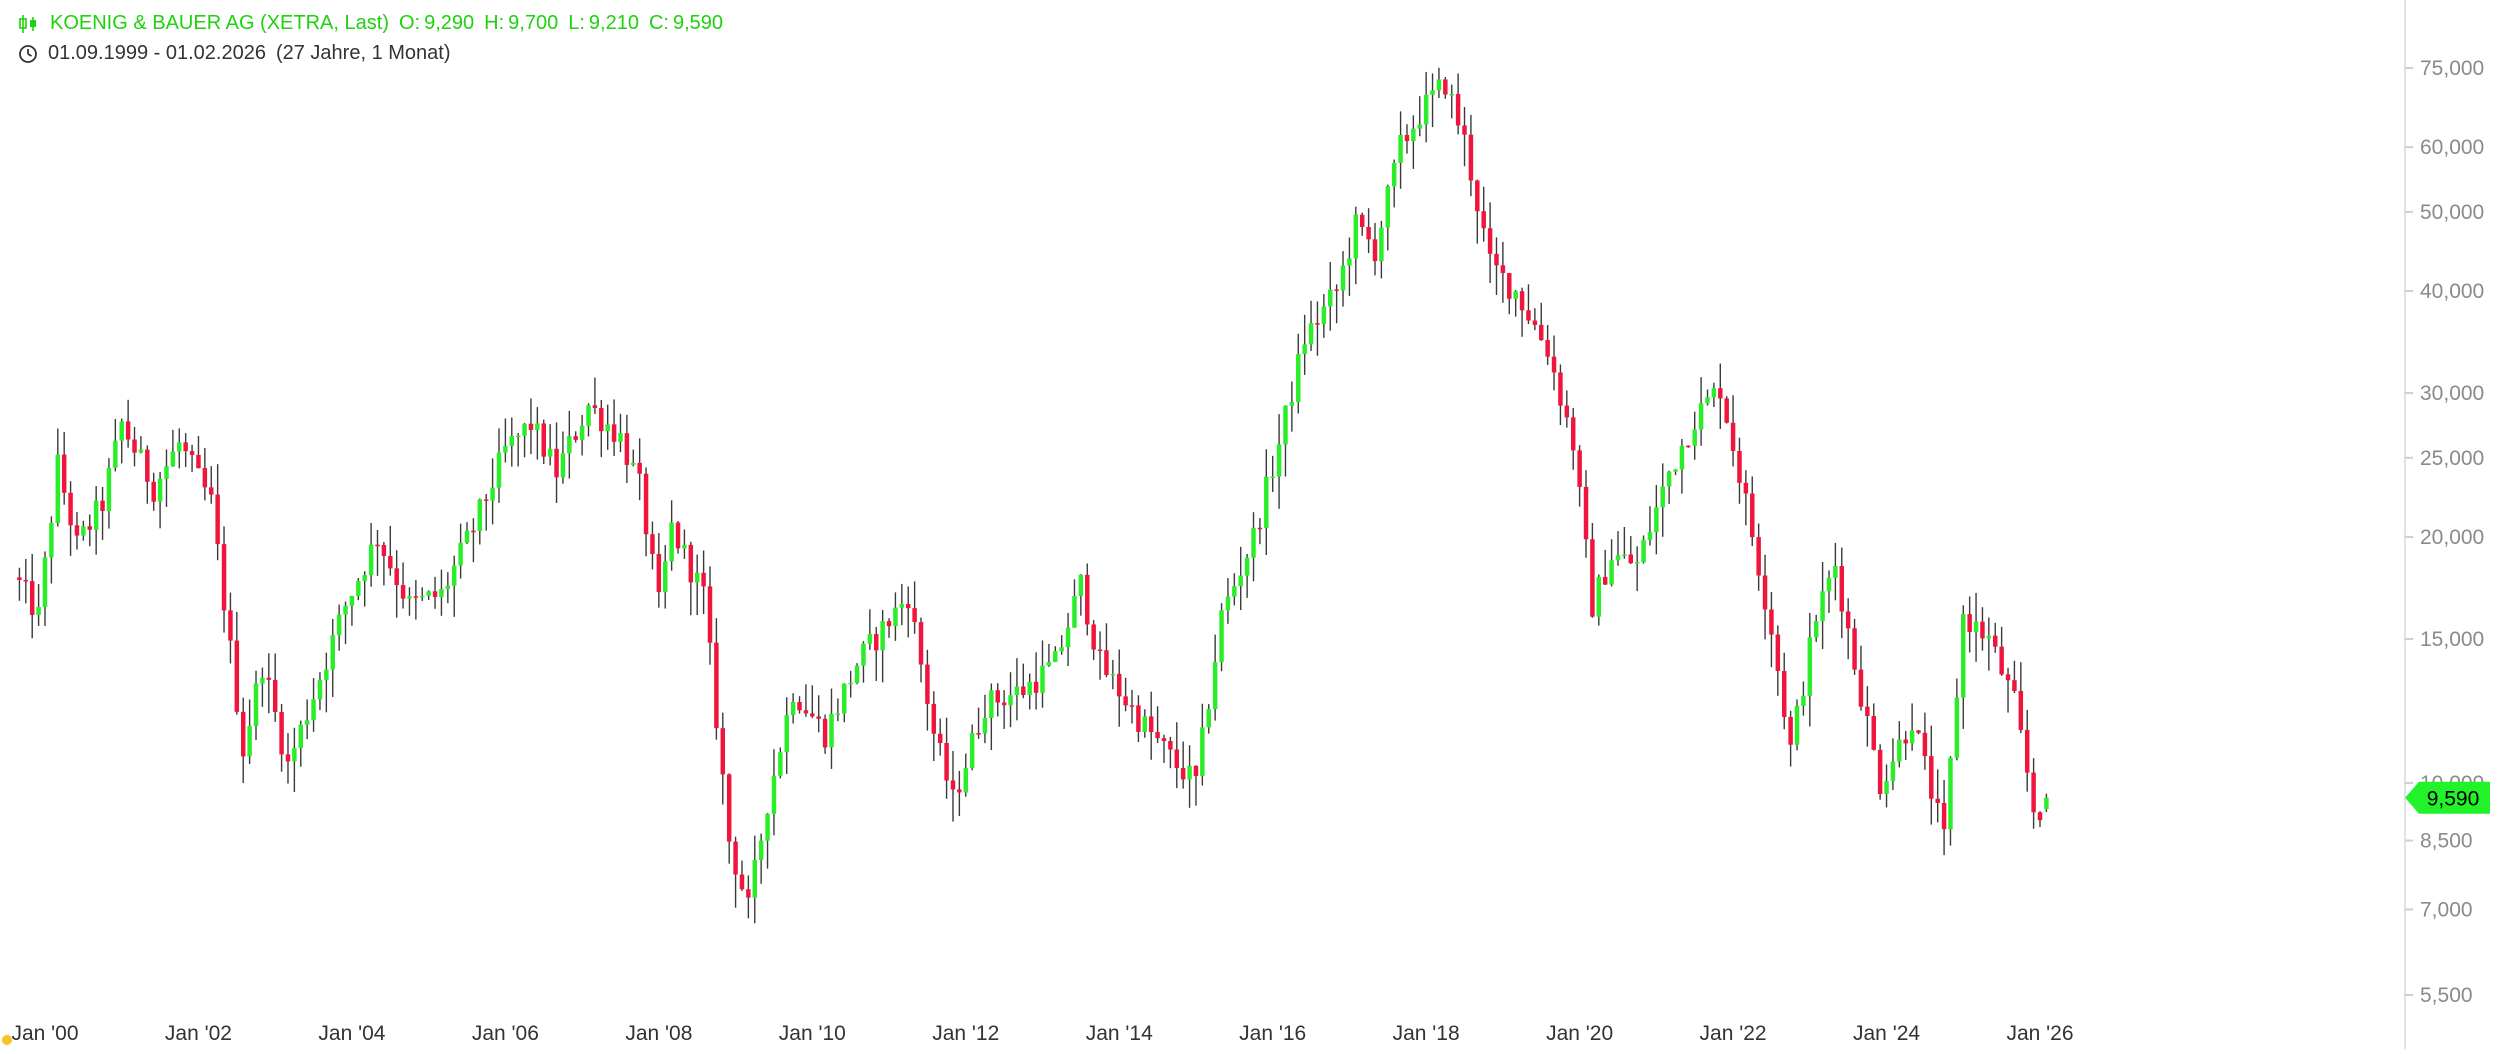 The height and width of the screenshot is (1054, 2500). What do you see at coordinates (198, 1033) in the screenshot?
I see `time-tick-label: Jan '02` at bounding box center [198, 1033].